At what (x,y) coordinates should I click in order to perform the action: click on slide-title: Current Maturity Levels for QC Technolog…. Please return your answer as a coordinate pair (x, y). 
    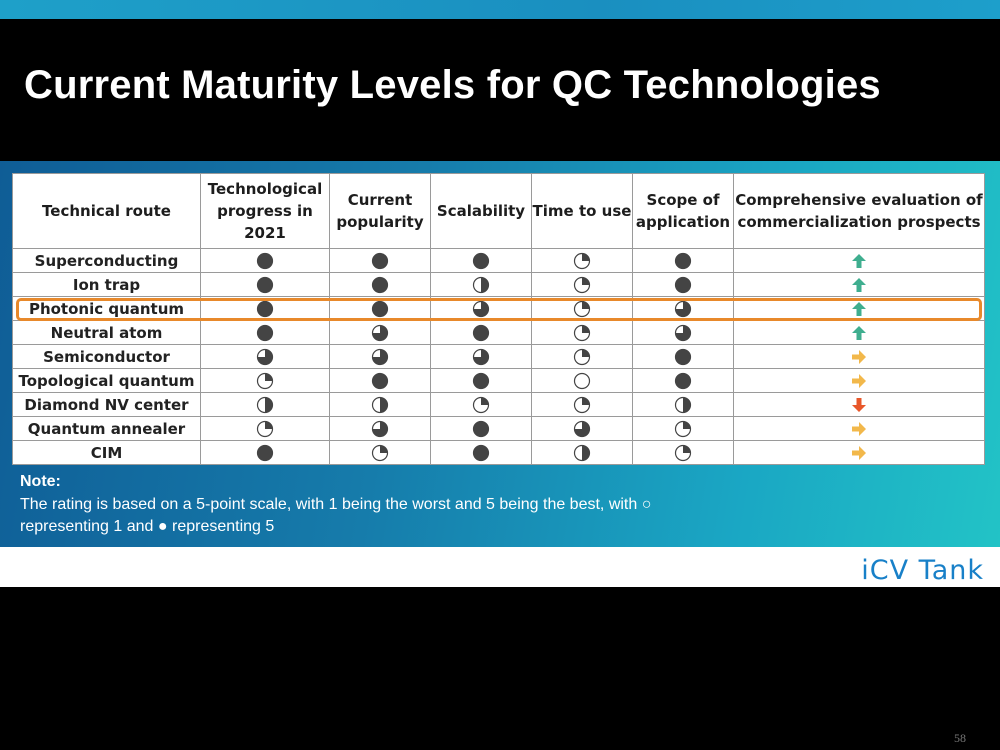
    Looking at the image, I should click on (452, 85).